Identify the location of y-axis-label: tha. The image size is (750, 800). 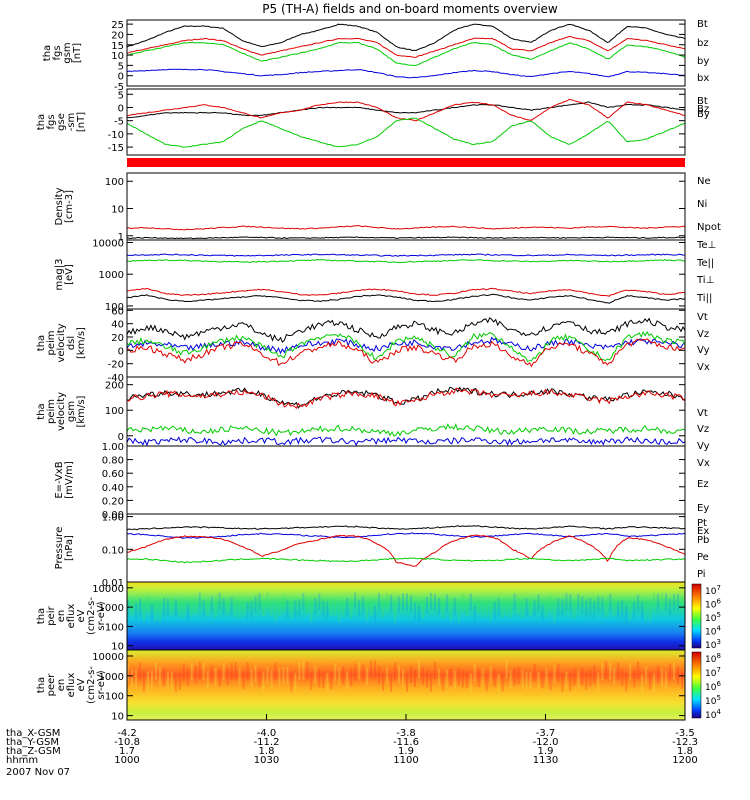
(47, 53).